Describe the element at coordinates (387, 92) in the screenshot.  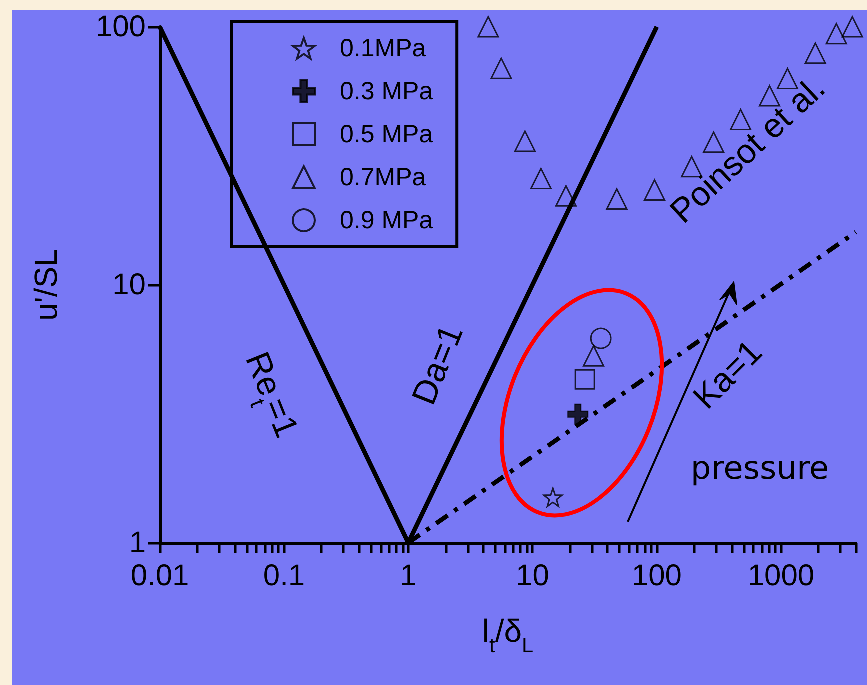
I see `legend-label: 0.3 MPa` at that location.